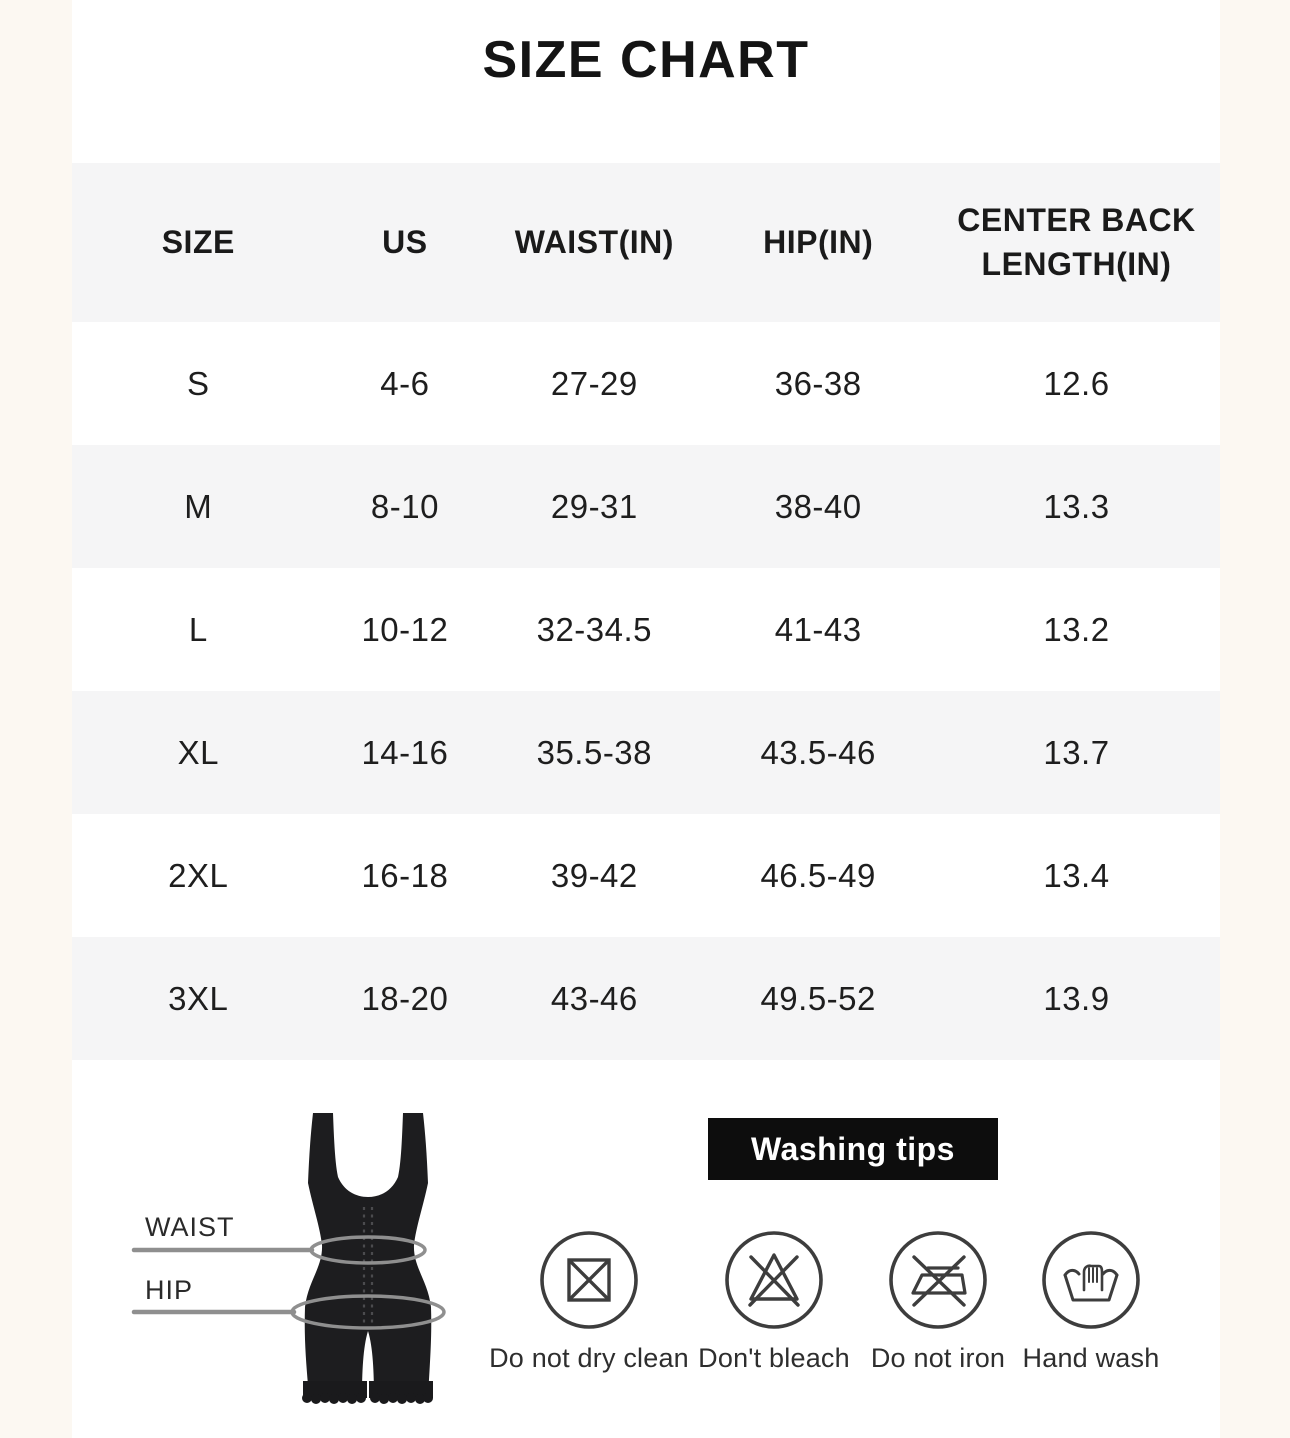  Describe the element at coordinates (190, 1227) in the screenshot. I see `waist-label: WAIST` at that location.